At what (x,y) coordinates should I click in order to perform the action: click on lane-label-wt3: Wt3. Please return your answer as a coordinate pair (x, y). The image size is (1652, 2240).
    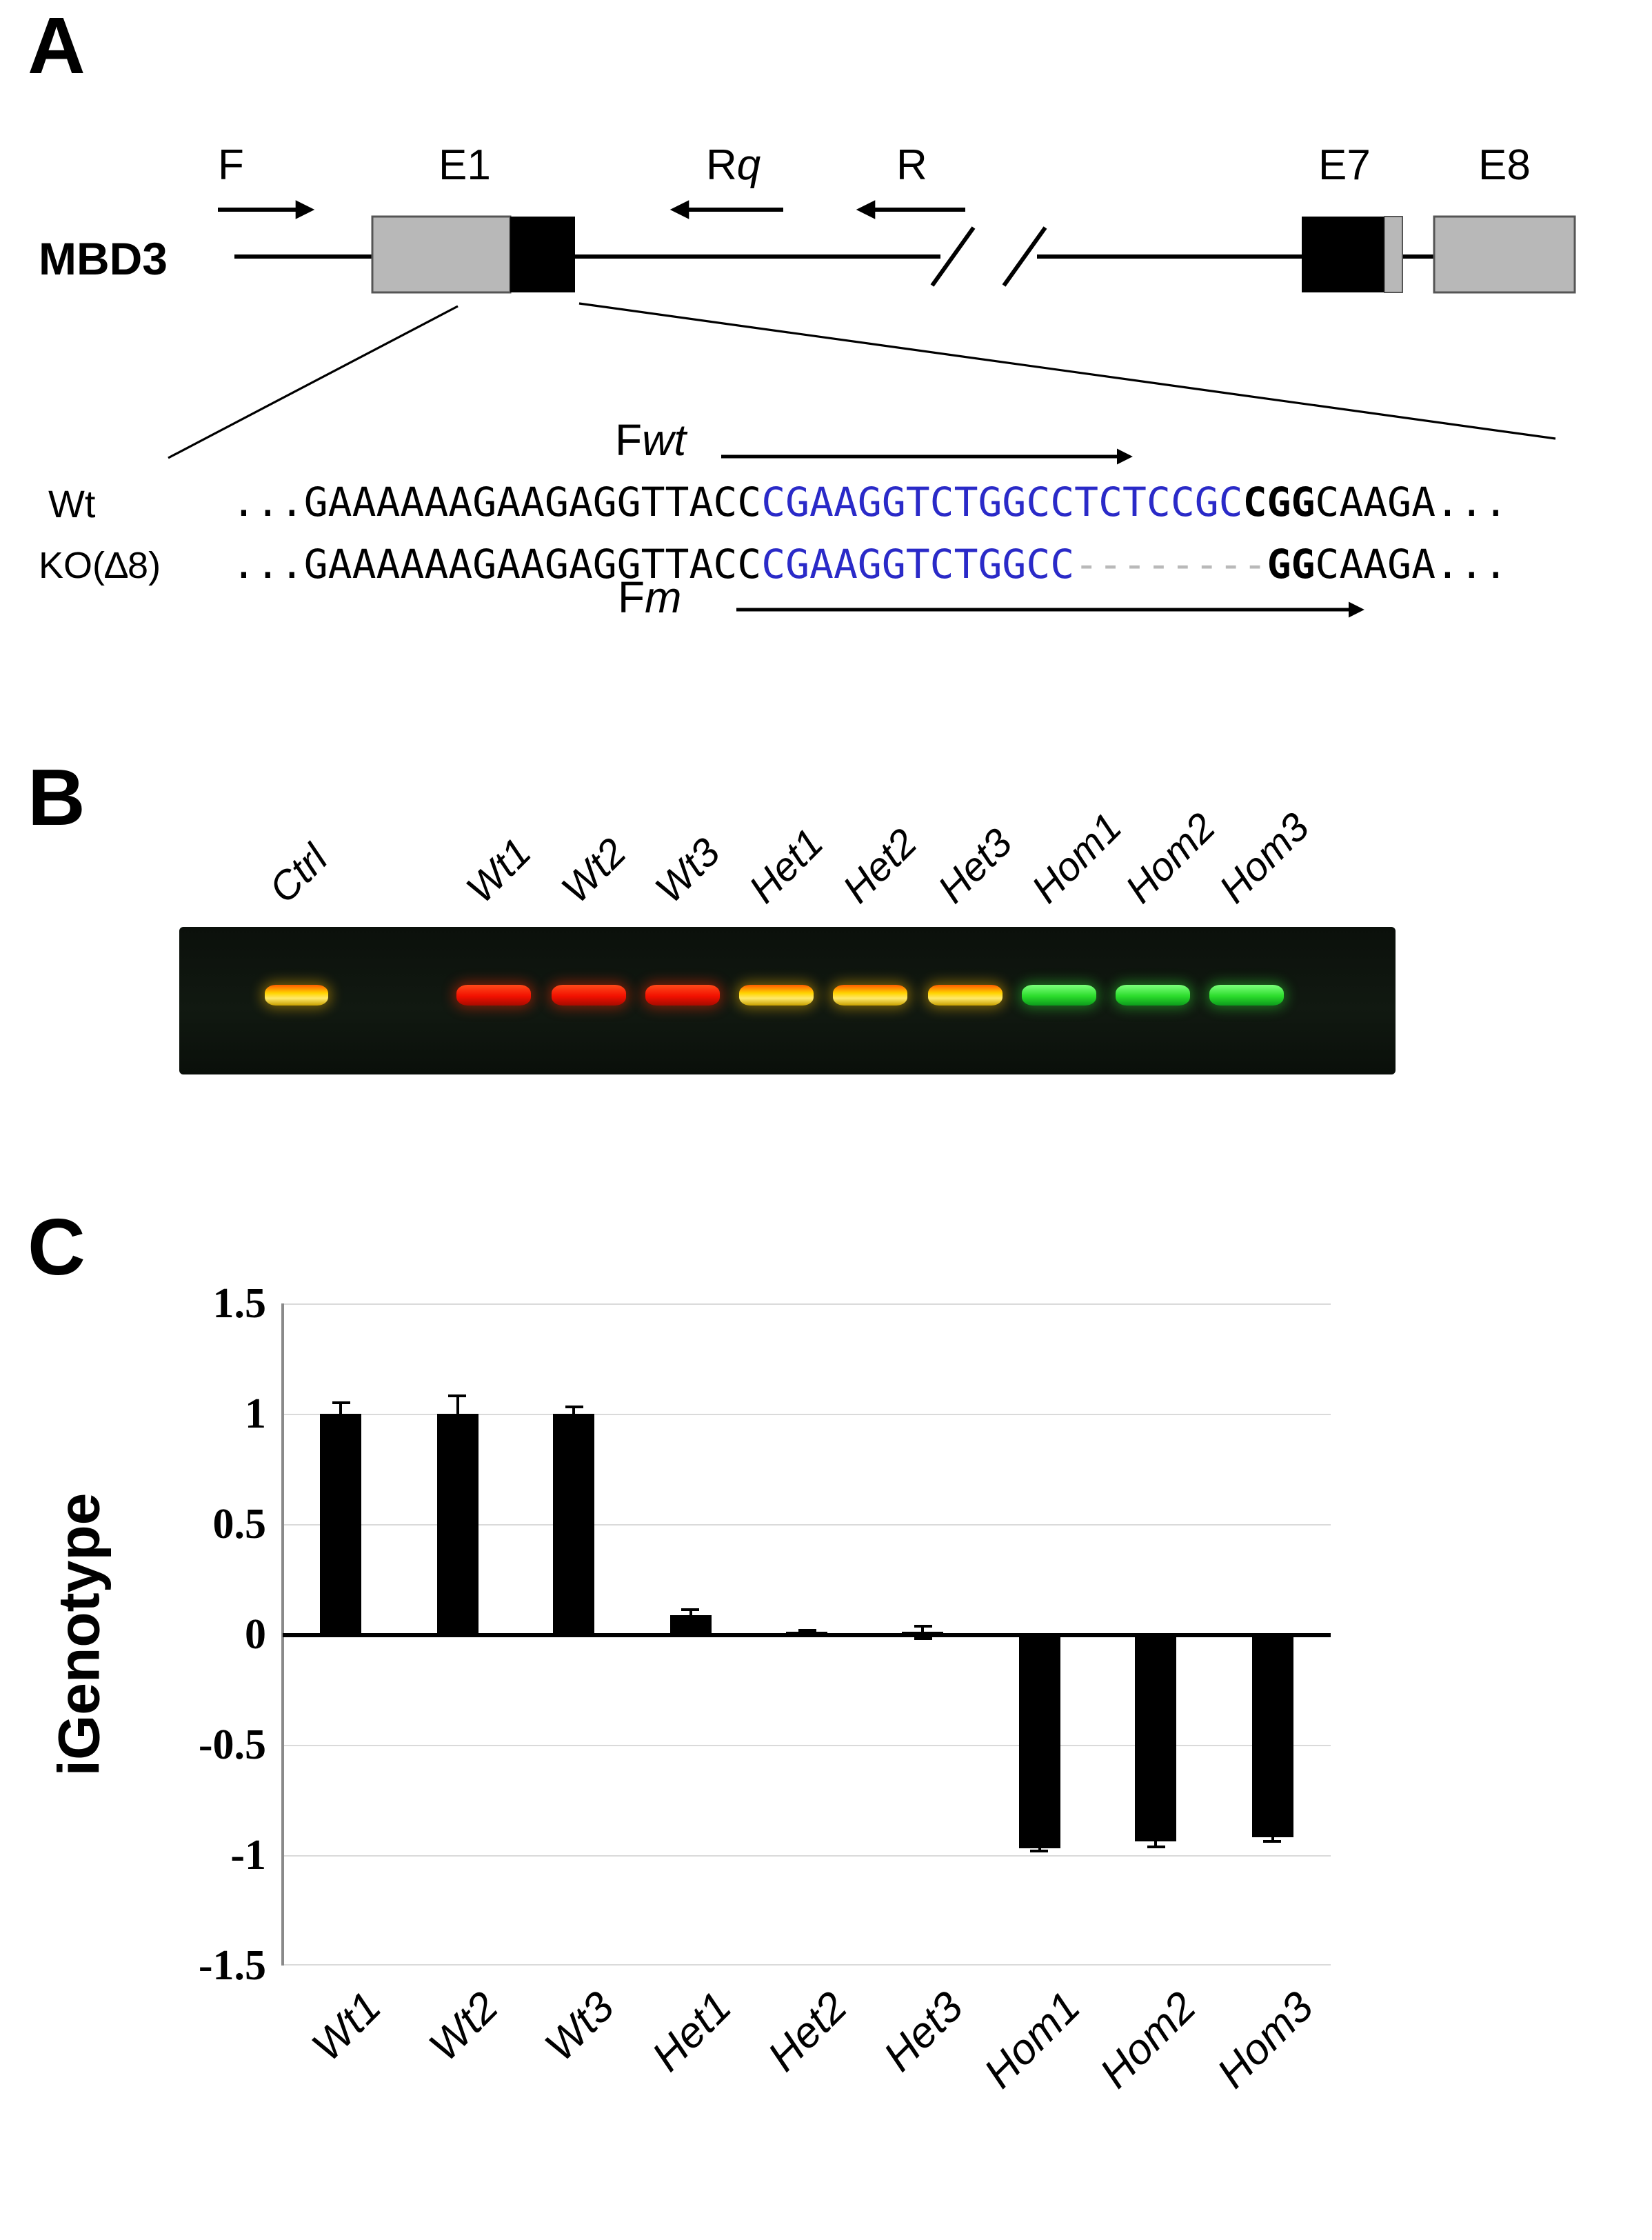
    Looking at the image, I should click on (688, 871).